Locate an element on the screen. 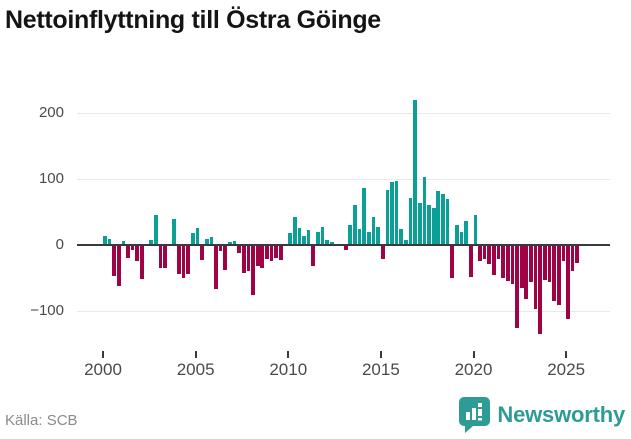 This screenshot has height=439, width=631. bar-2006K2 is located at coordinates (220, 249).